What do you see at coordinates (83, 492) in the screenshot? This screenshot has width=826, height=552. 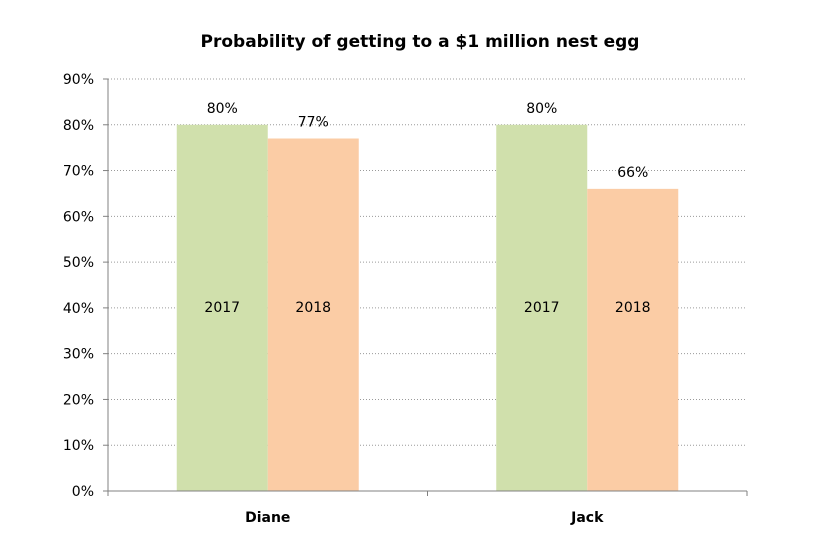 I see `y-tick-label: 0%` at bounding box center [83, 492].